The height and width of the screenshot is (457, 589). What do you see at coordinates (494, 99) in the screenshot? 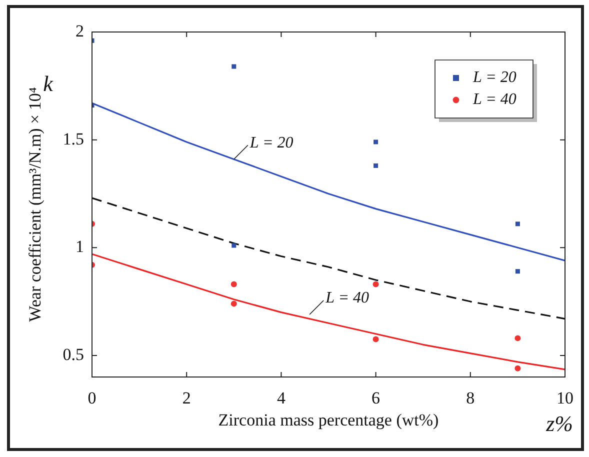
I see `legend-label: L = 40` at bounding box center [494, 99].